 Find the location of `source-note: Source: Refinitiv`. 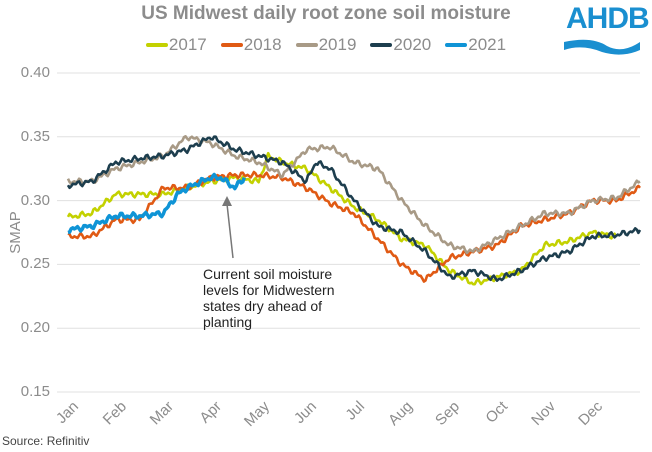

source-note: Source: Refinitiv is located at coordinates (46, 441).